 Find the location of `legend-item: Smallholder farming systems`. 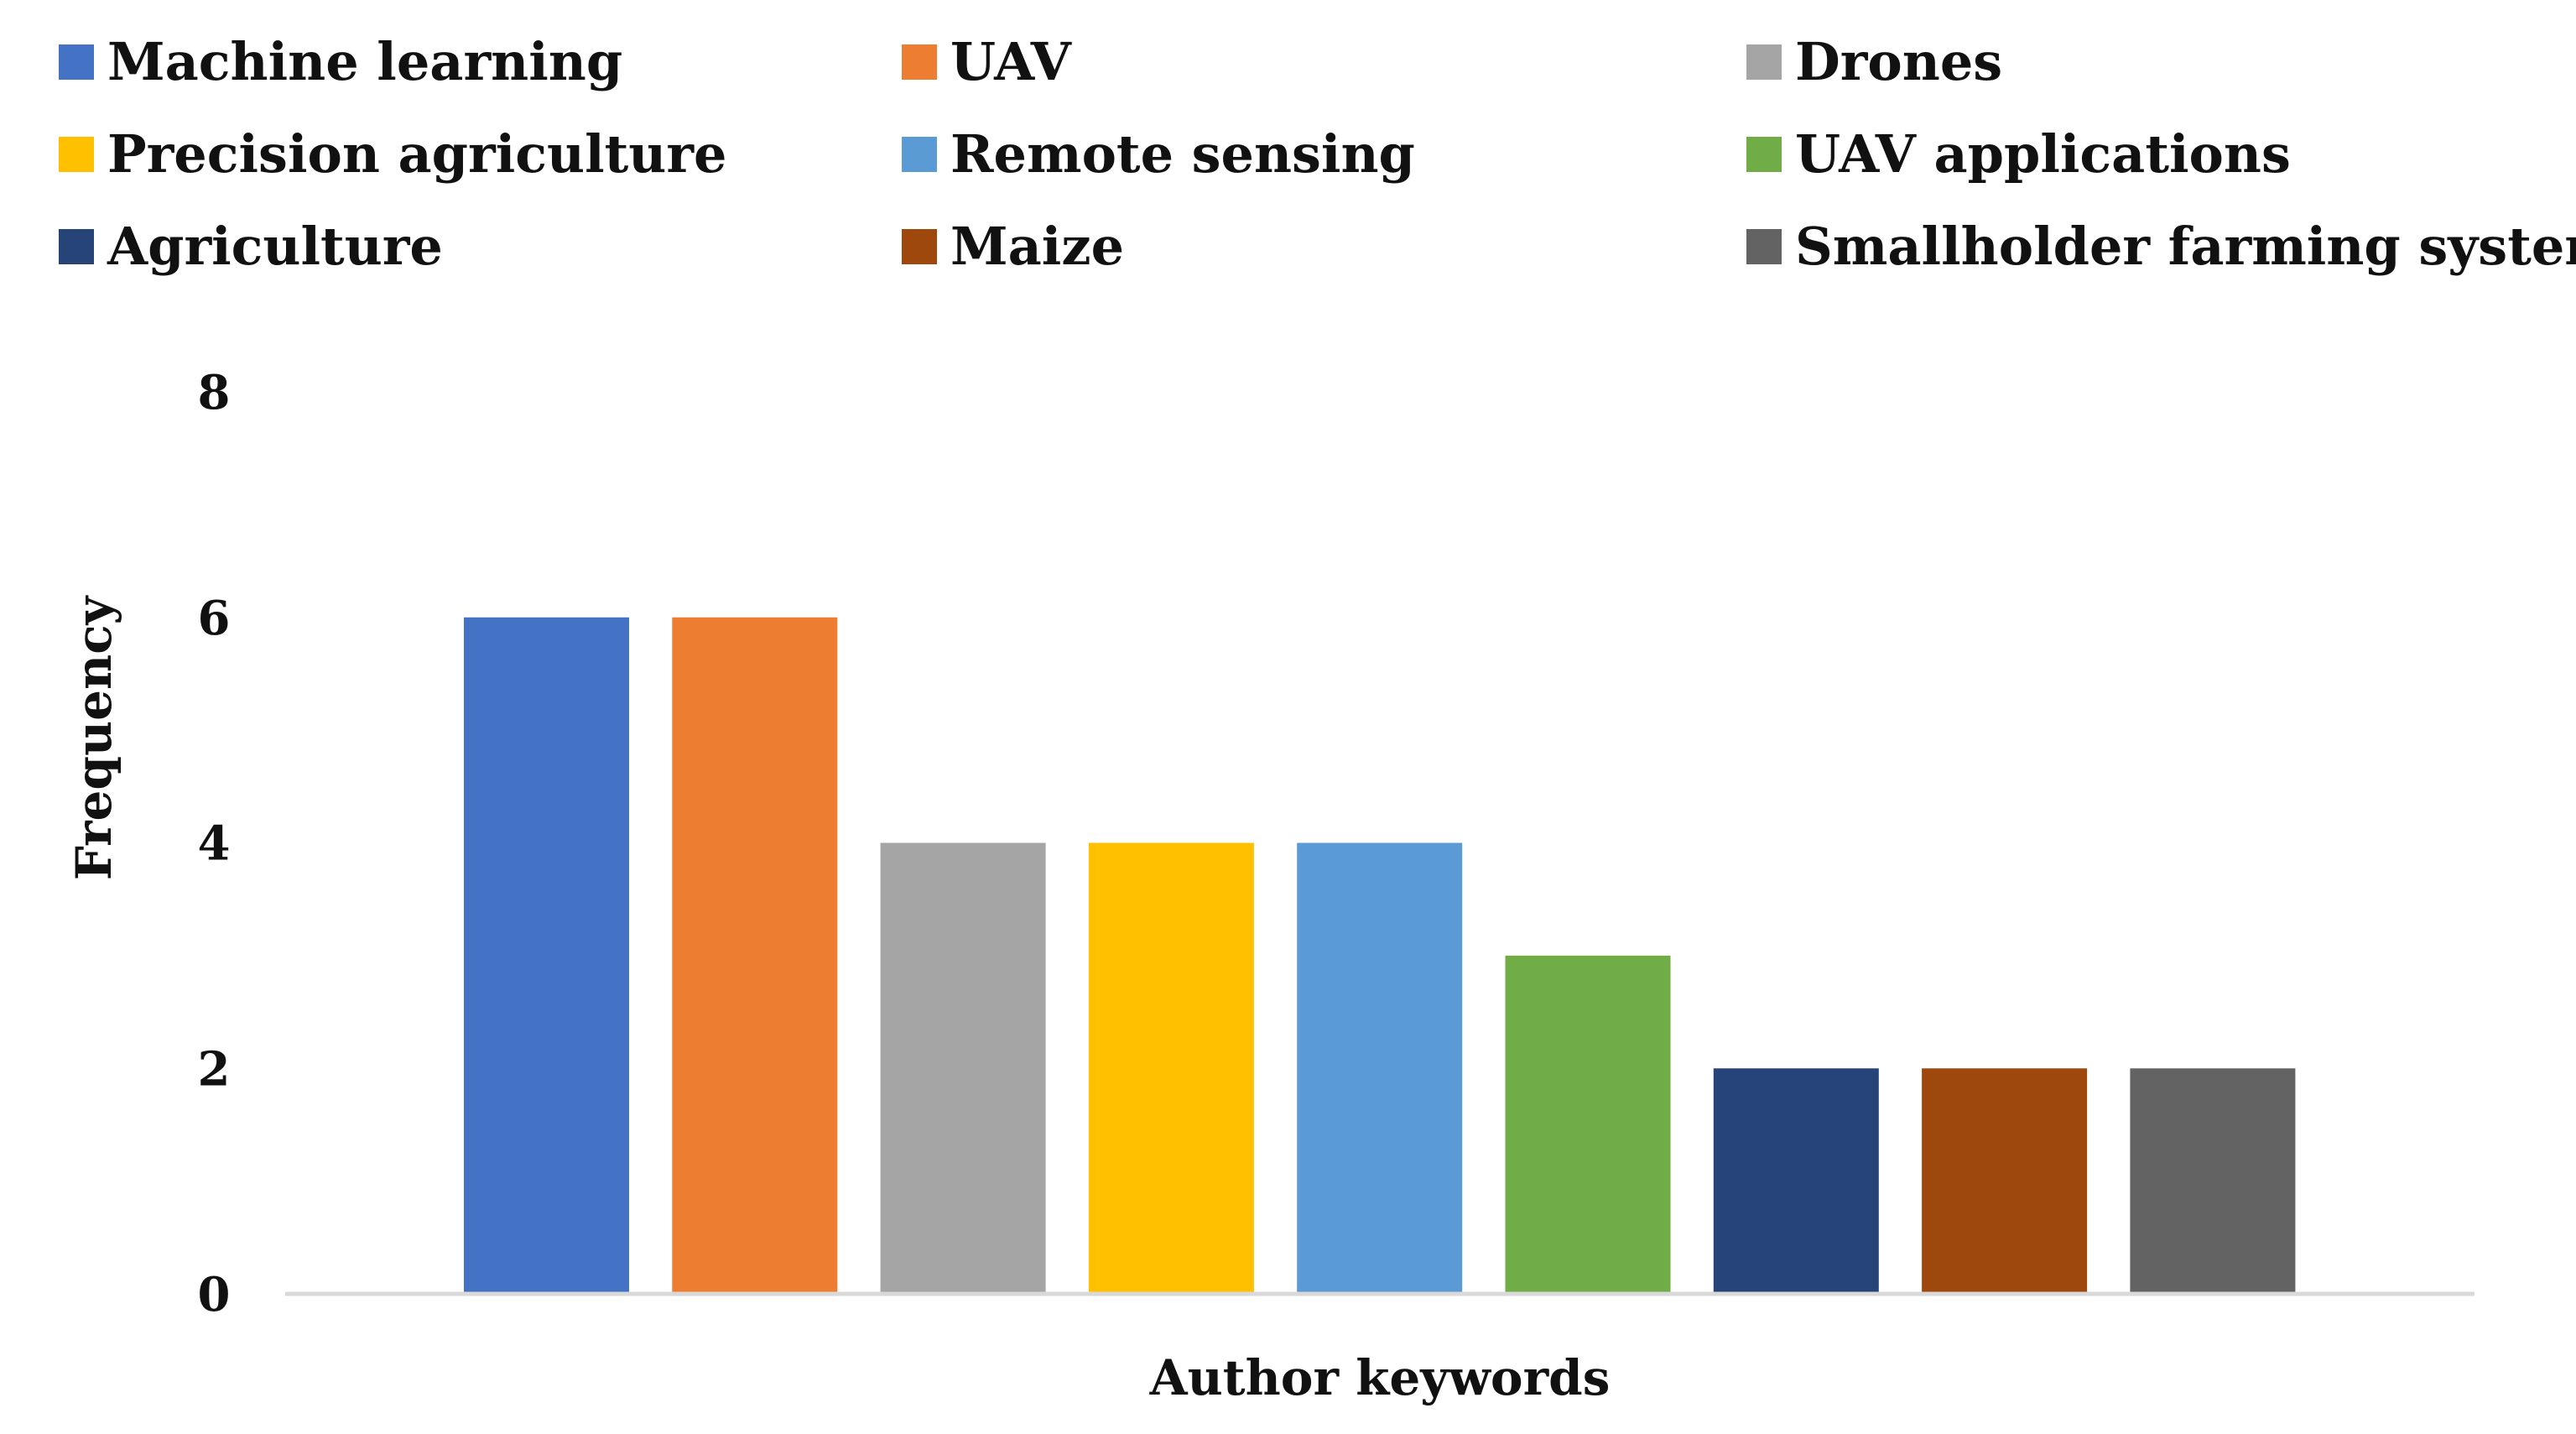

legend-item: Smallholder farming systems is located at coordinates (2161, 247).